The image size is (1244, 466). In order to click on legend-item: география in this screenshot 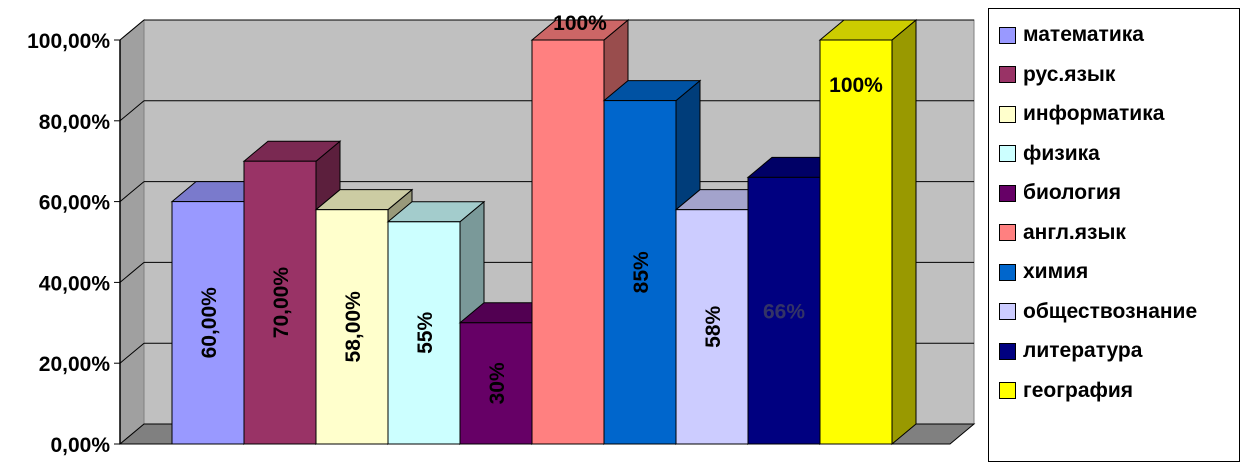, I will do `click(1066, 391)`.